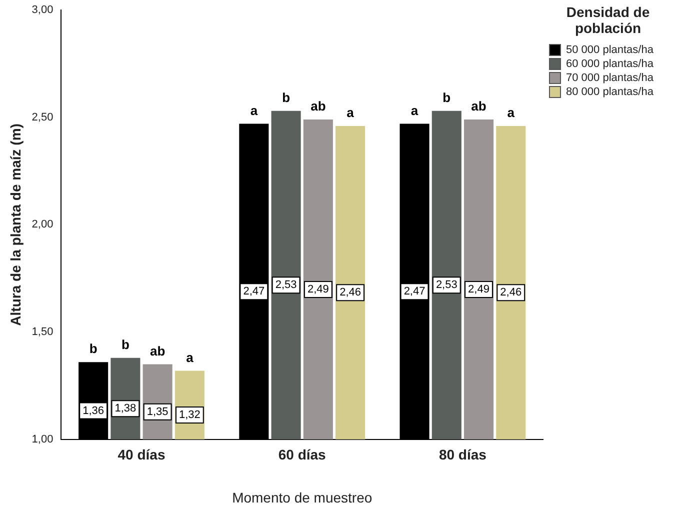 Image resolution: width=673 pixels, height=517 pixels. What do you see at coordinates (125, 408) in the screenshot?
I see `data-label: 1,38` at bounding box center [125, 408].